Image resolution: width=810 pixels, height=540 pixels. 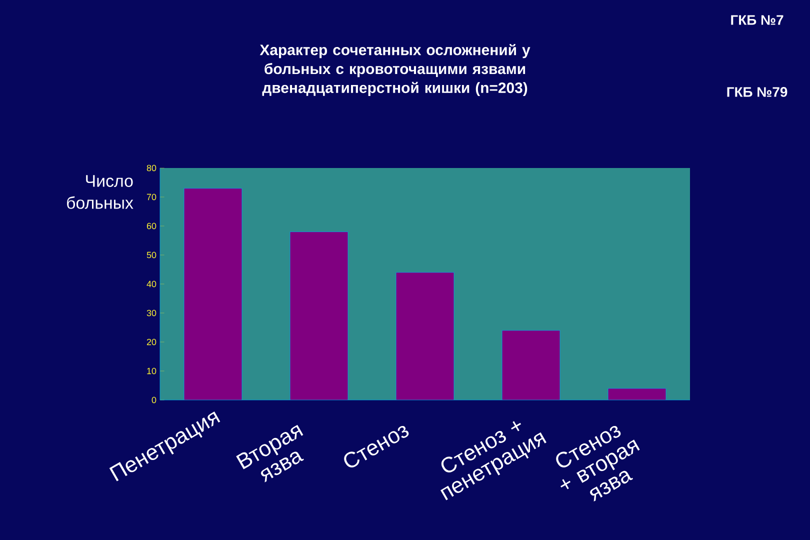 I want to click on y-tick-label: 30, so click(x=151, y=313).